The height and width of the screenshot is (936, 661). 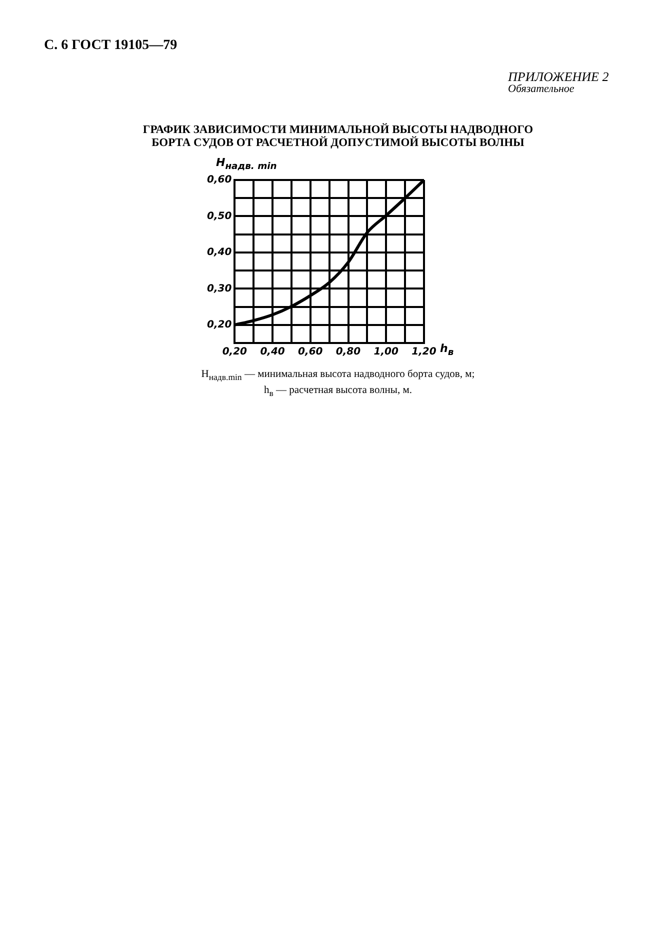 What do you see at coordinates (386, 352) in the screenshot?
I see `x-tick-label: 1,00` at bounding box center [386, 352].